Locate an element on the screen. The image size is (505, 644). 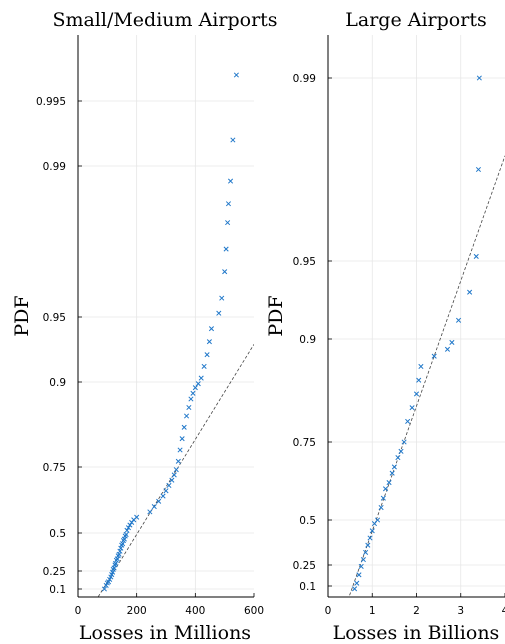
x-tick-label: 3 is located at coordinates (460, 611).